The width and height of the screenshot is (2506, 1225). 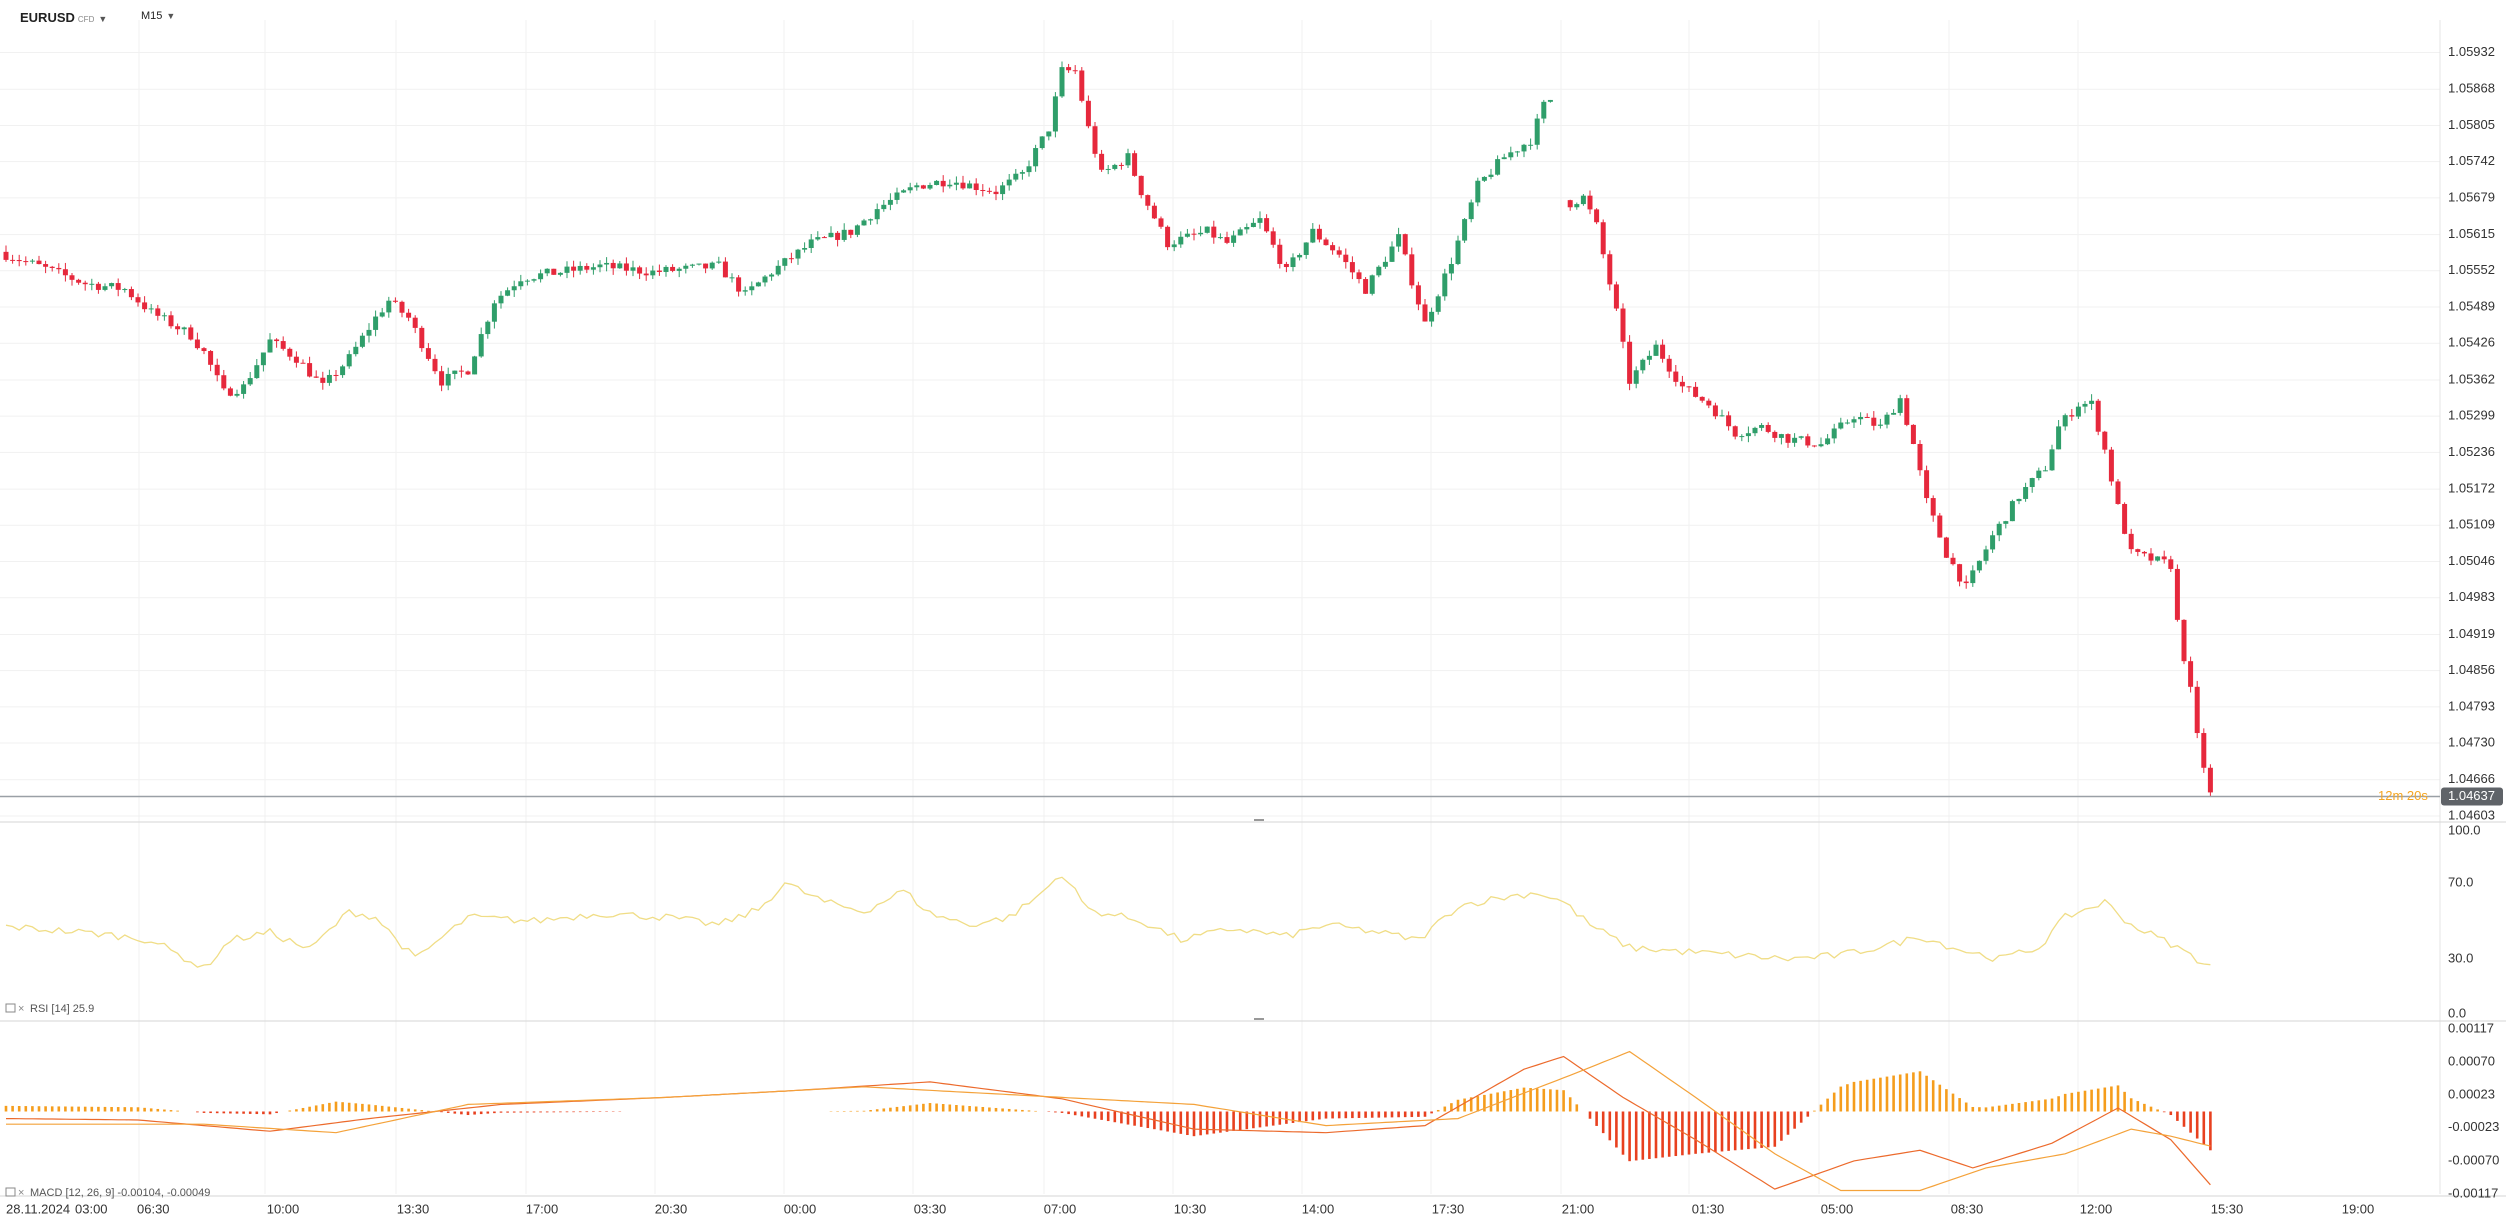 I want to click on settings-icon, so click(x=10, y=1008).